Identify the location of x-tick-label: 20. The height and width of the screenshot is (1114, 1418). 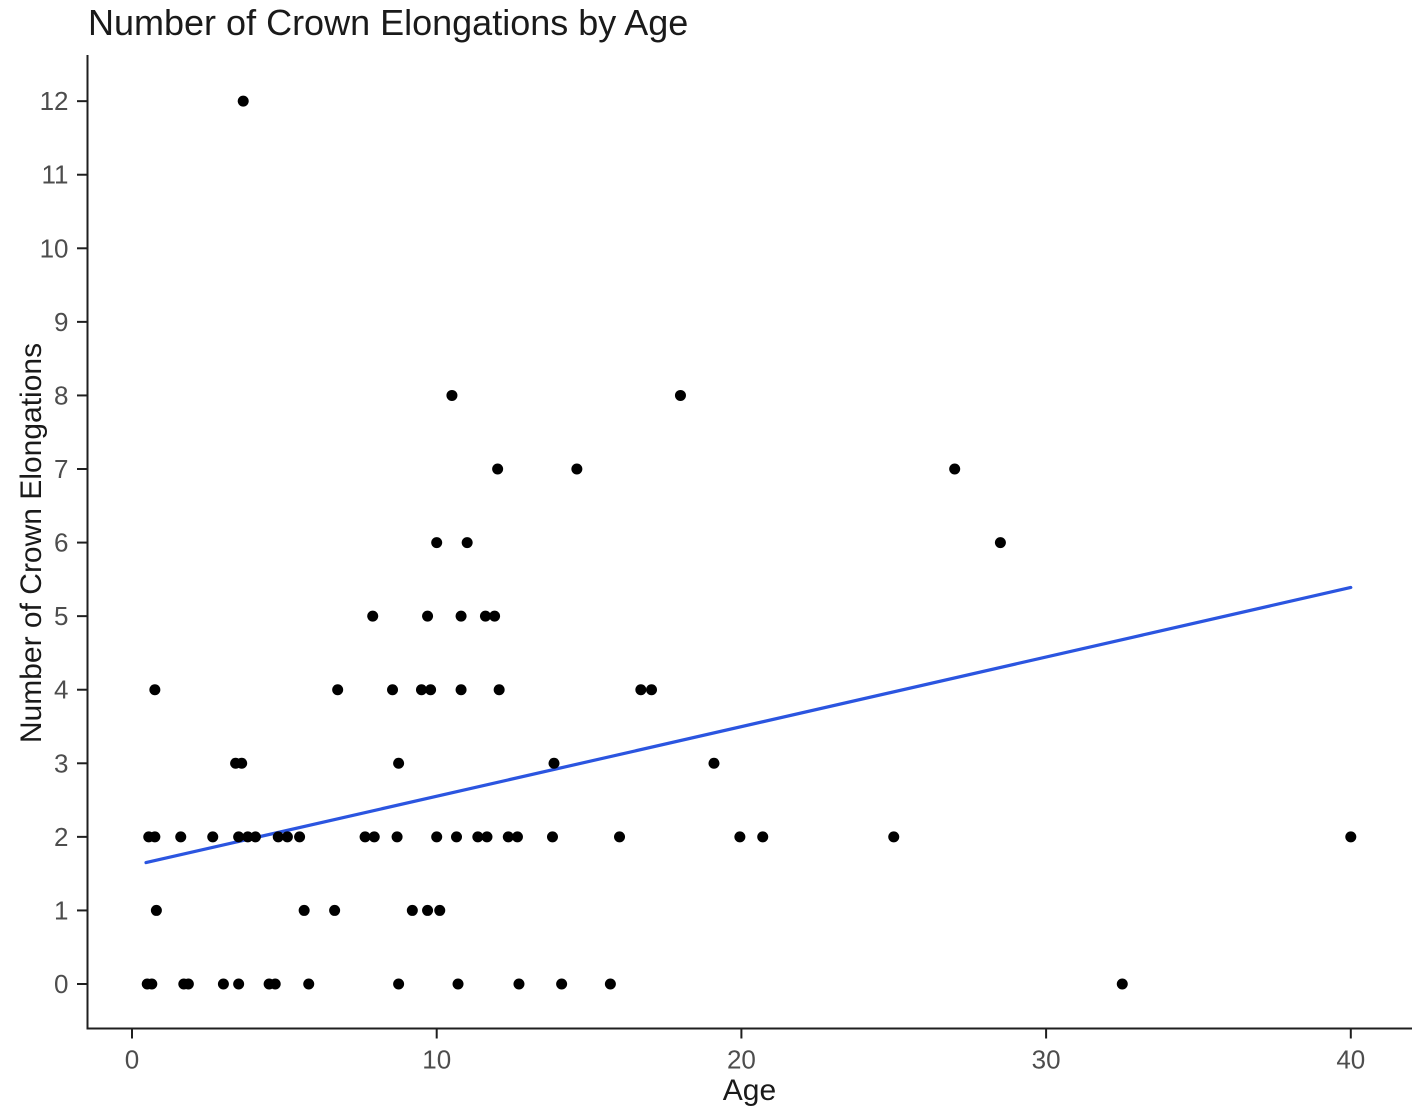
(741, 1060).